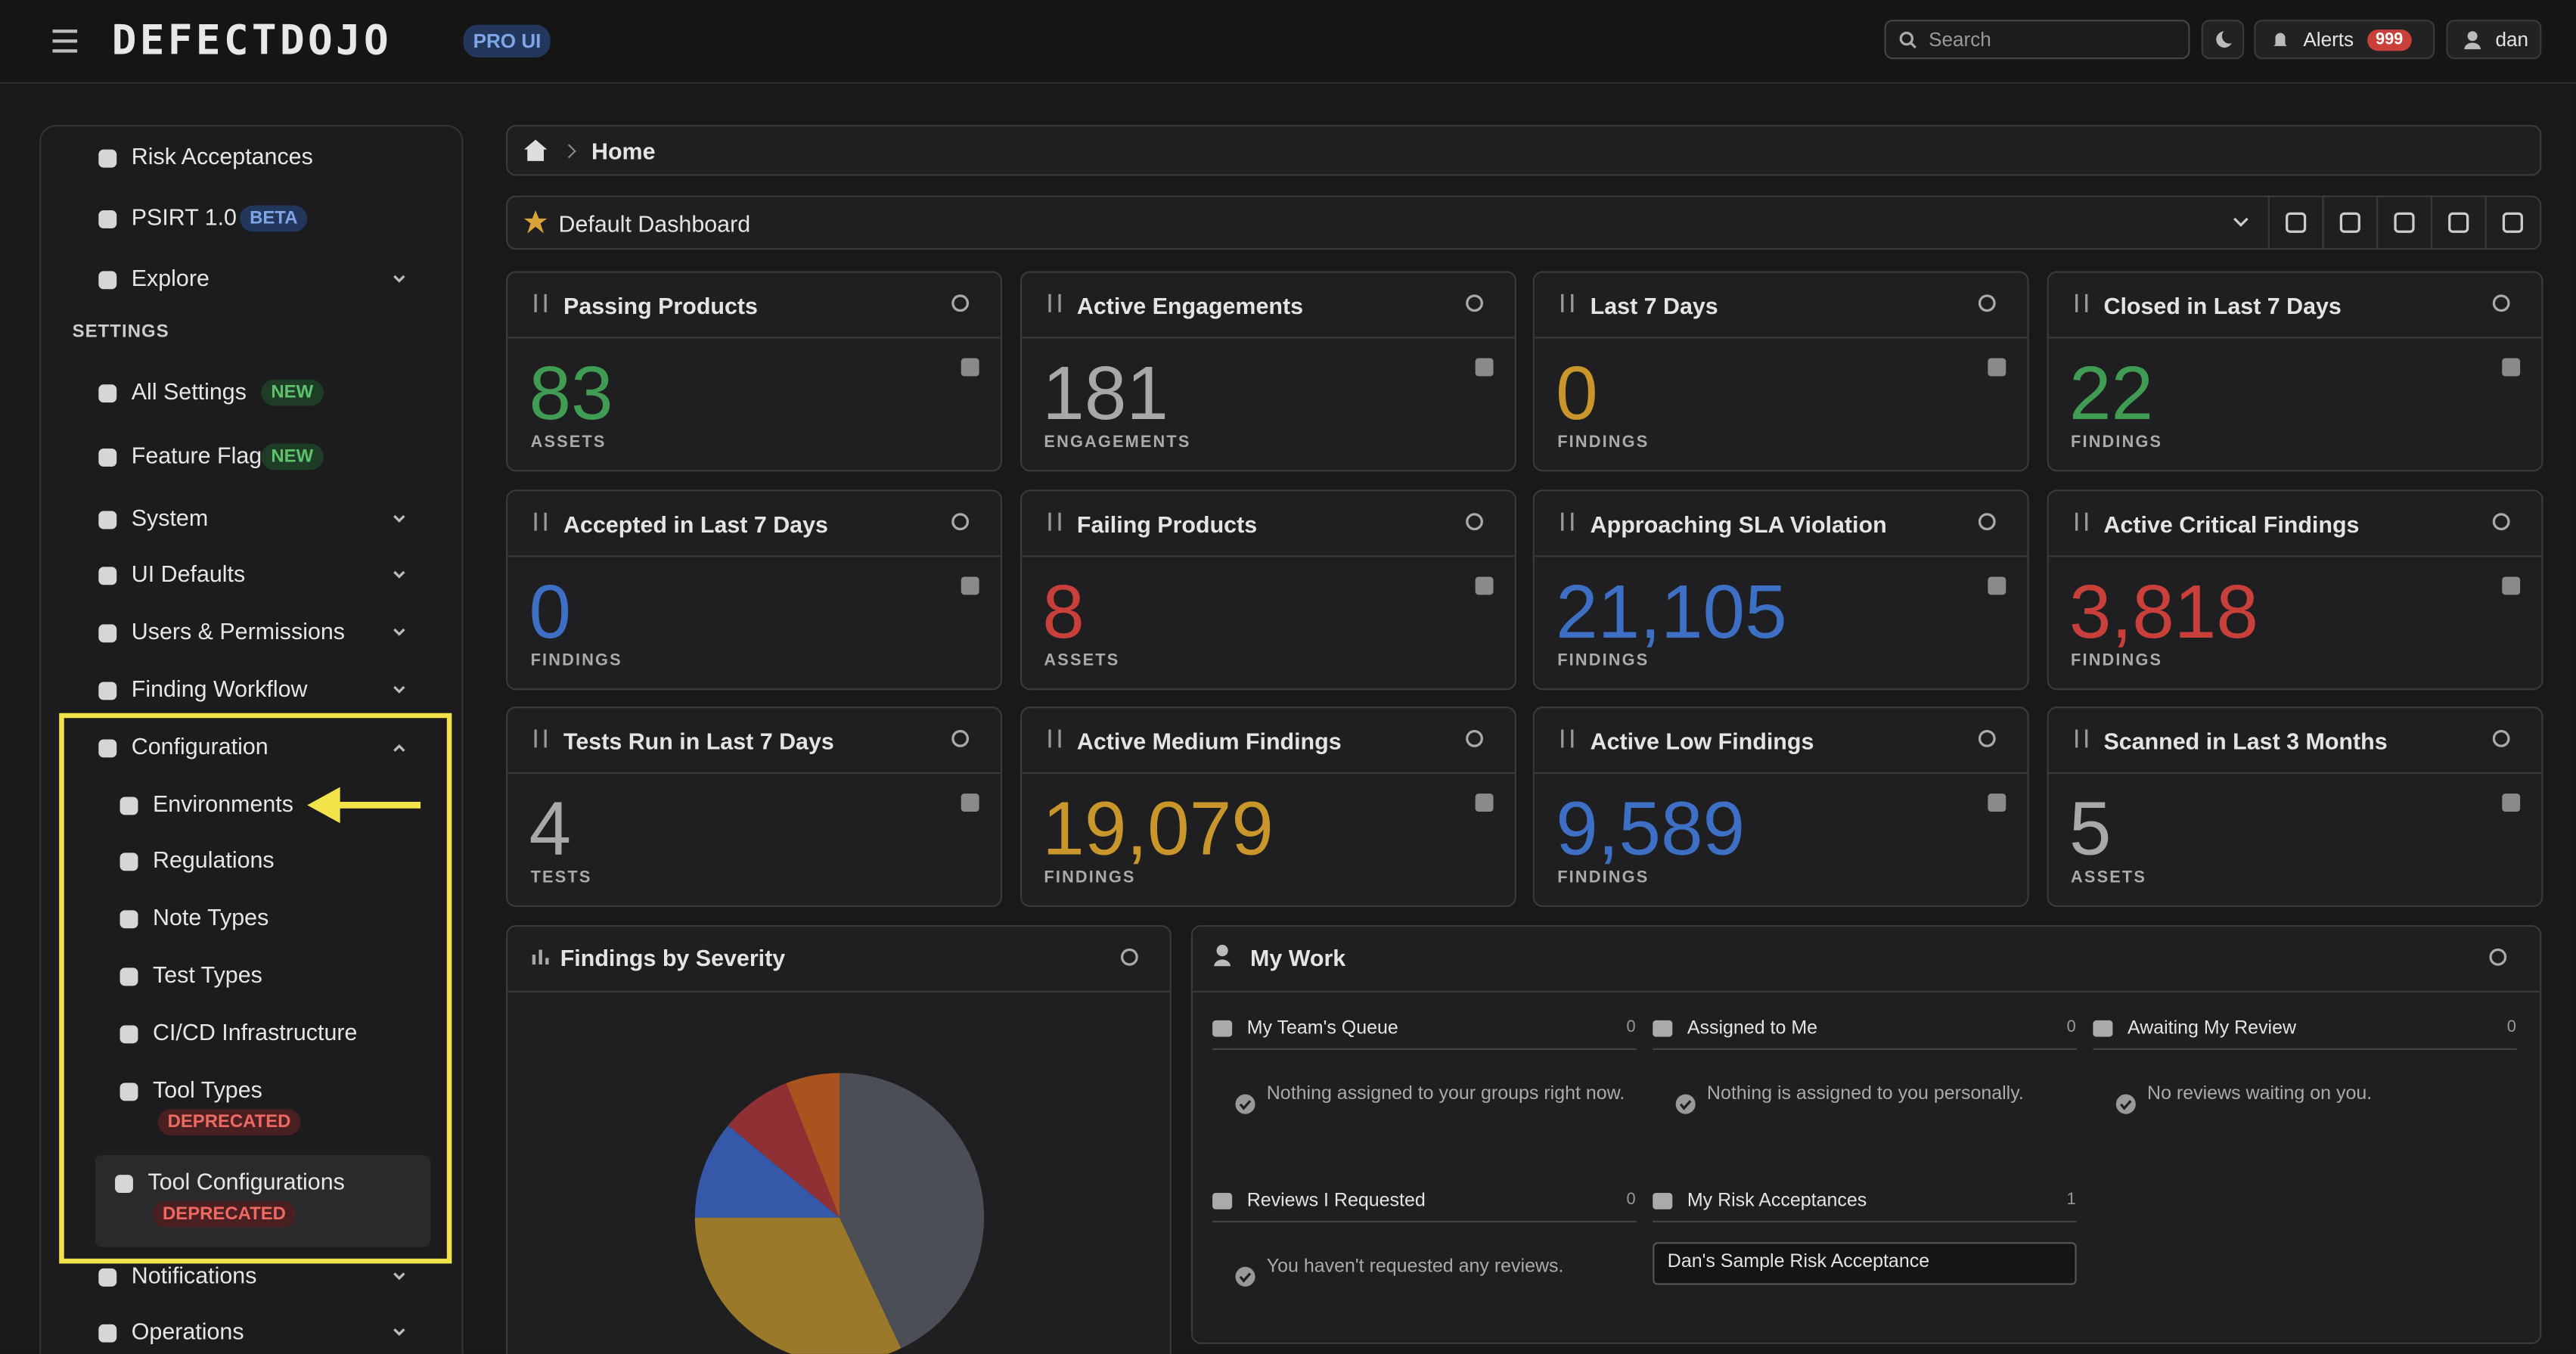 The width and height of the screenshot is (2576, 1354). What do you see at coordinates (246, 1181) in the screenshot?
I see `nav-item: Tool Configurations` at bounding box center [246, 1181].